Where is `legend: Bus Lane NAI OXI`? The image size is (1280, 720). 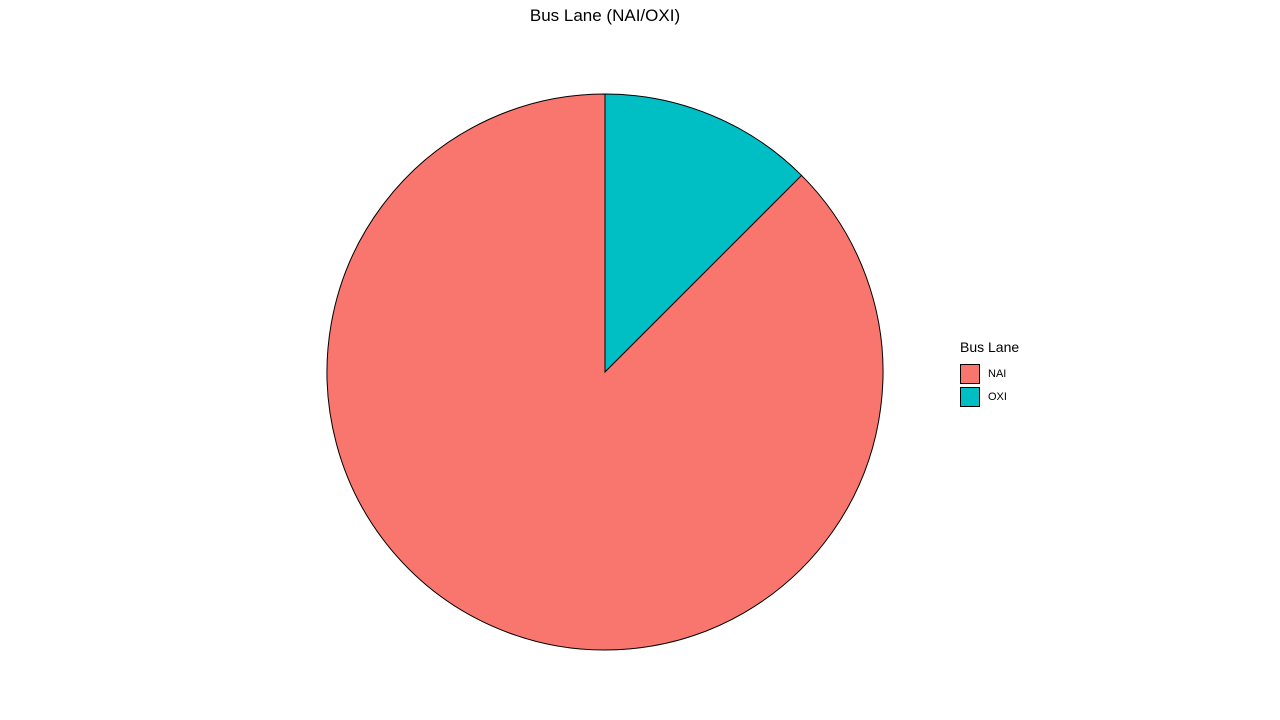 legend: Bus Lane NAI OXI is located at coordinates (989, 373).